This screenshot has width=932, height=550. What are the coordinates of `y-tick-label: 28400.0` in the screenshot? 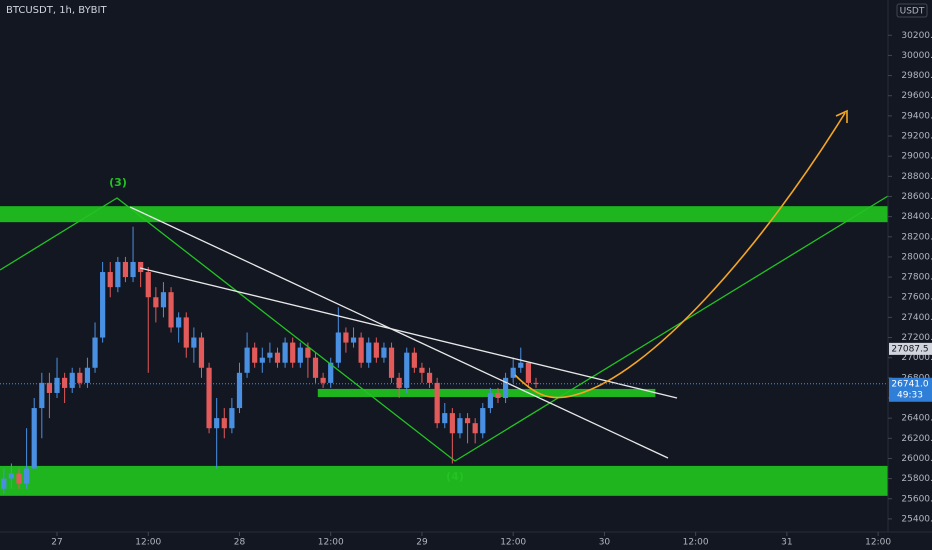 It's located at (916, 217).